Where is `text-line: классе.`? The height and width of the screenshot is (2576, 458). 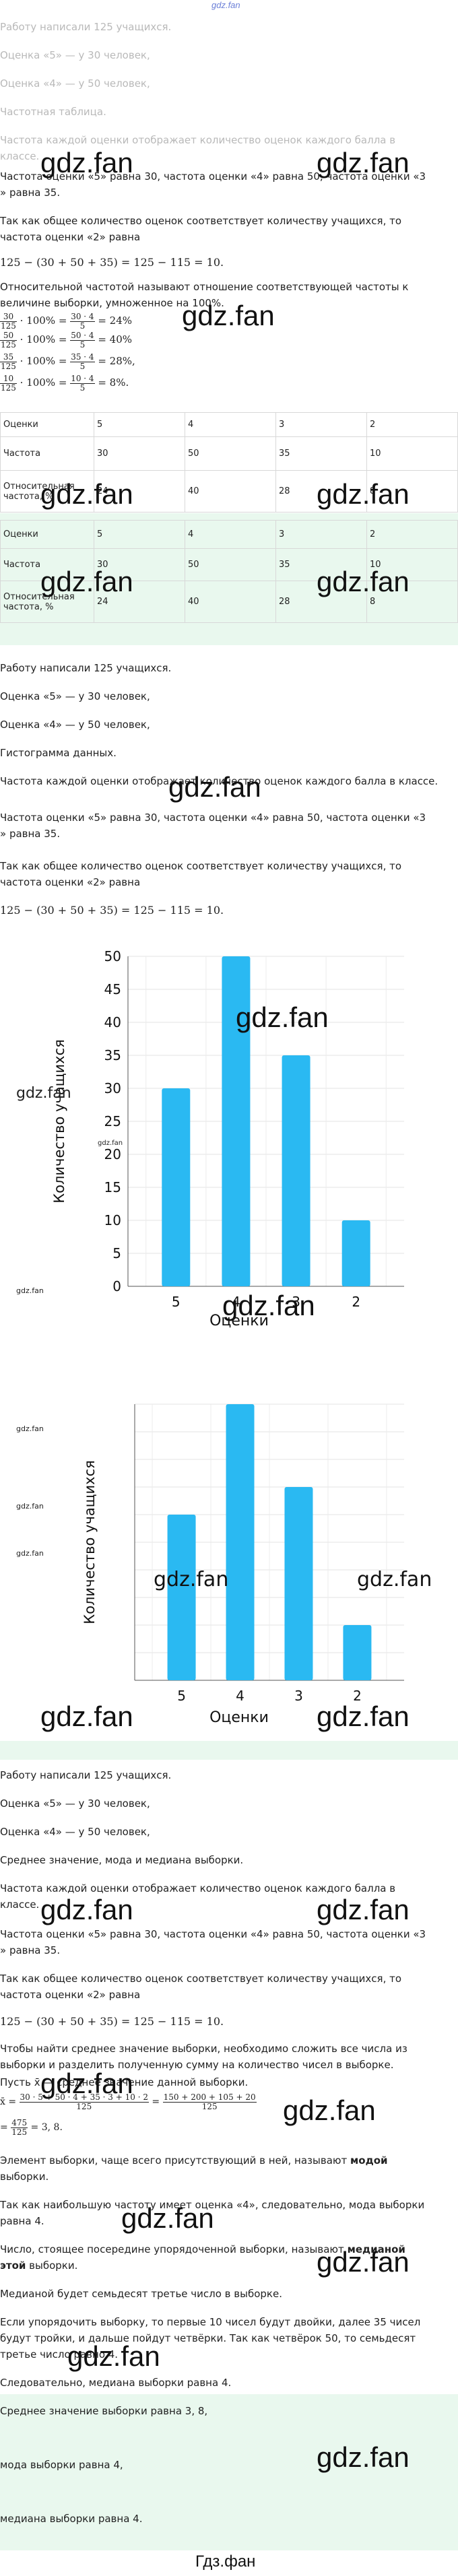
text-line: классе. is located at coordinates (20, 1904).